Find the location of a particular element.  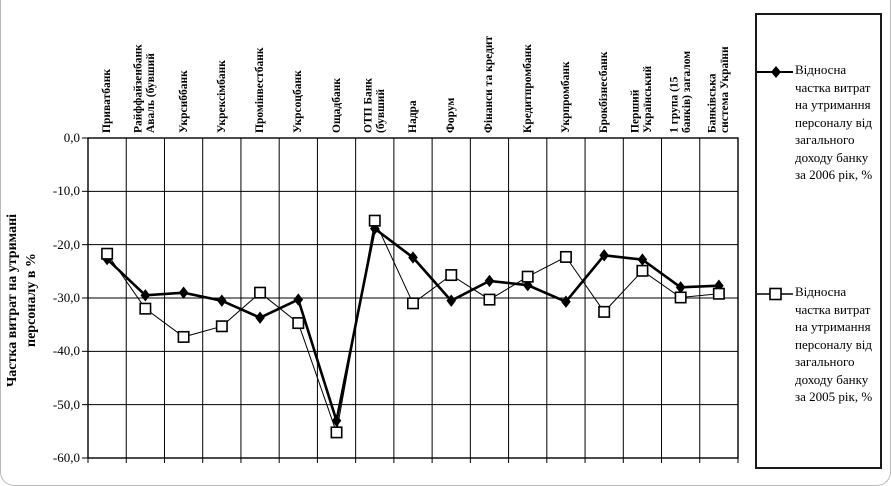

y-tick-label: -50,0 is located at coordinates (66, 404).